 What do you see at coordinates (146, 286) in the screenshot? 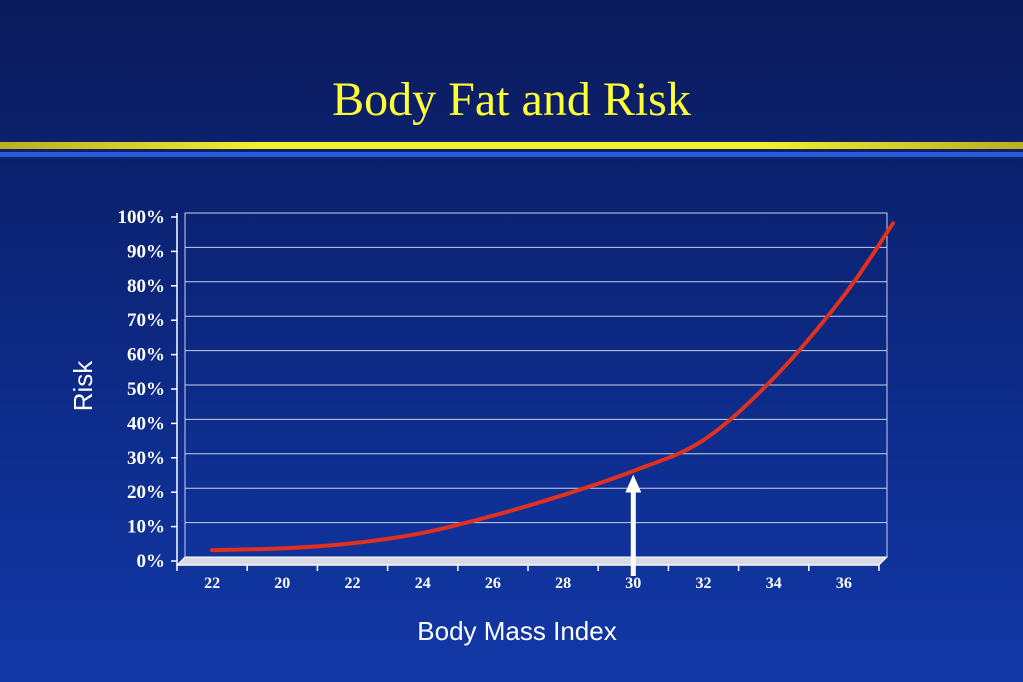
I see `y-tick-label: 80%` at bounding box center [146, 286].